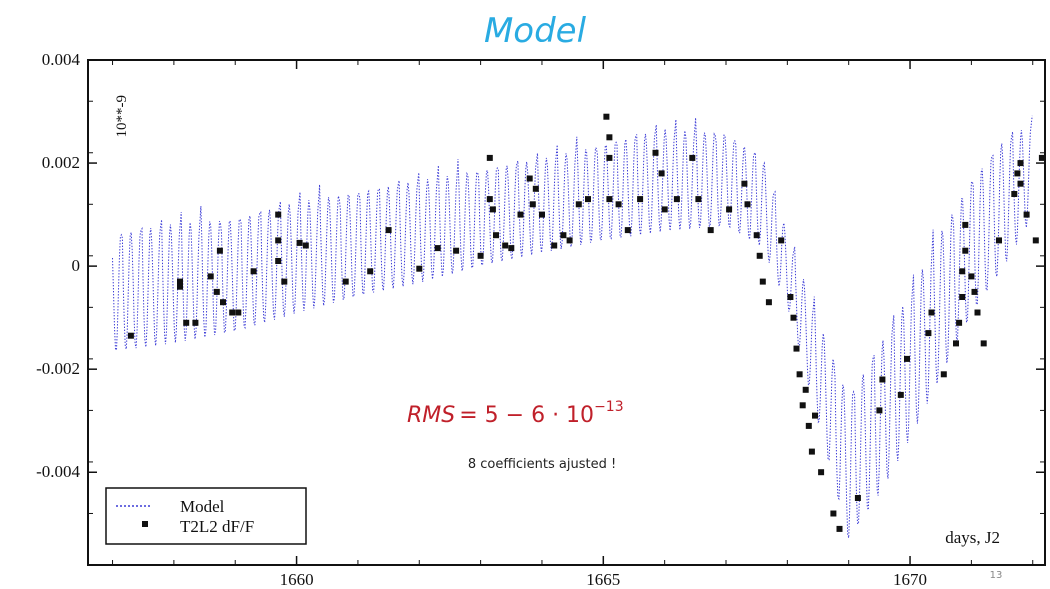 The height and width of the screenshot is (589, 1050). I want to click on x-tick-label: 1660, so click(297, 579).